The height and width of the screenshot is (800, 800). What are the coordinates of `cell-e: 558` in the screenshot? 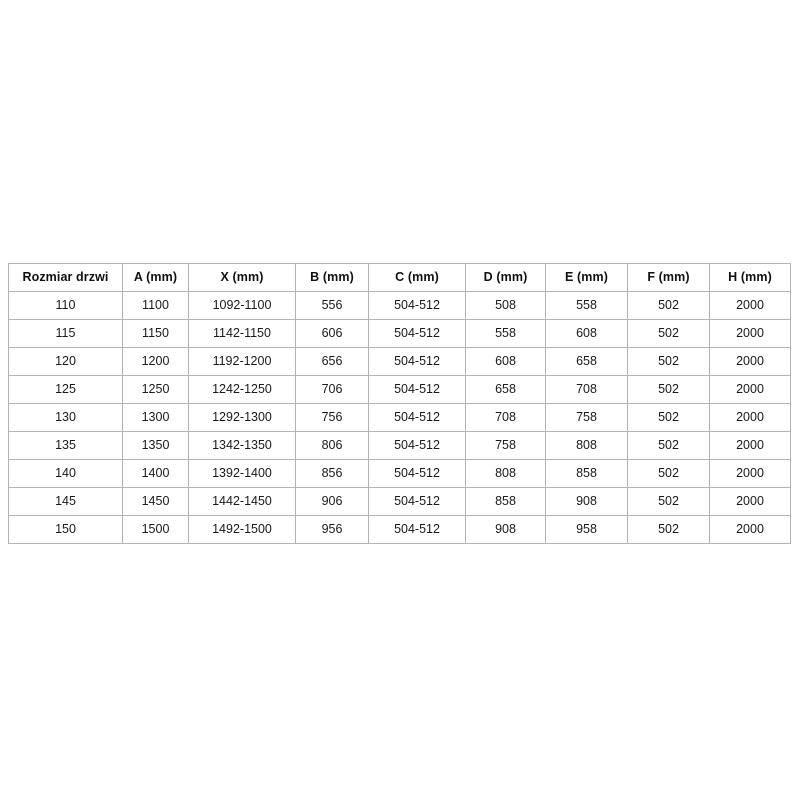 It's located at (586, 305).